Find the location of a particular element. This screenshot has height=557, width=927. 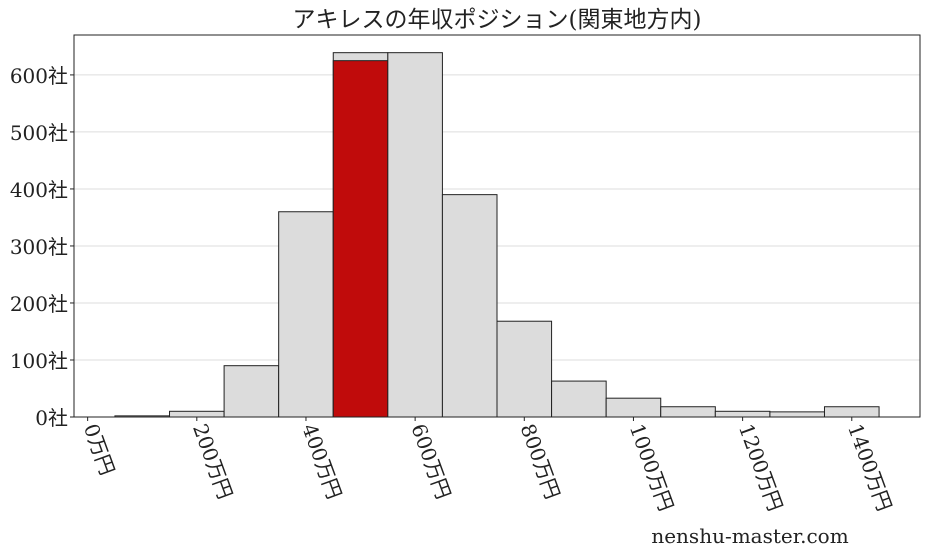

y-tick-label: 0社 is located at coordinates (51, 418).